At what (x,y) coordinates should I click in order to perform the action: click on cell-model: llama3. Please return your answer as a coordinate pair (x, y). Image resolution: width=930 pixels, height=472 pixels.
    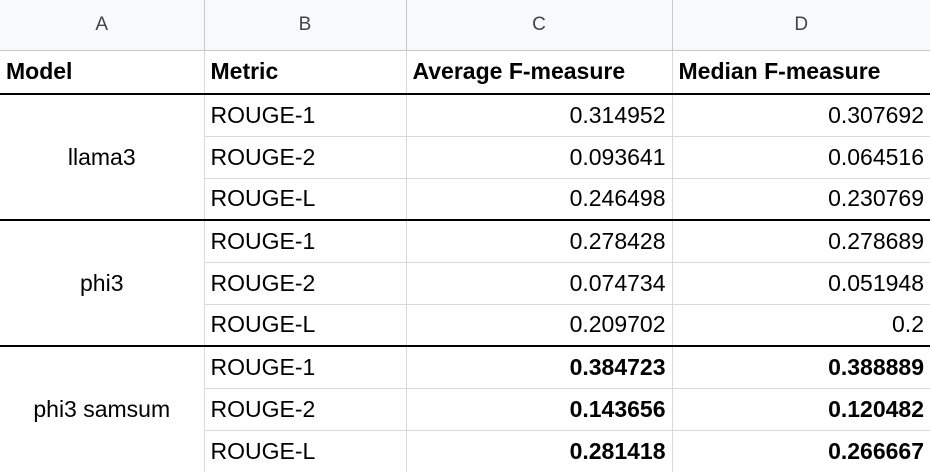
    Looking at the image, I should click on (102, 157).